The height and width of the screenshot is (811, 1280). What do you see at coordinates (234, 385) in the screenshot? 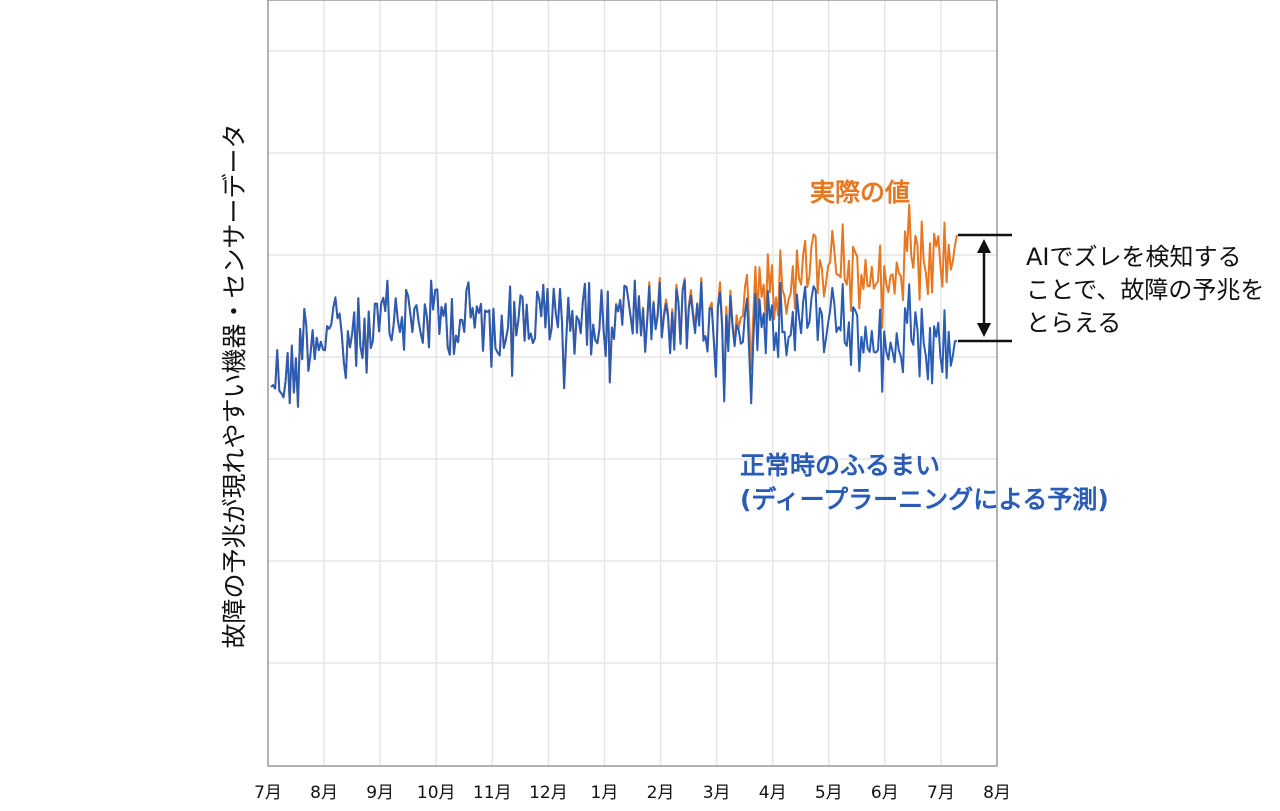
I see `y-axis-label: 故障の予兆が現れやすい機器・センサーデータ` at bounding box center [234, 385].